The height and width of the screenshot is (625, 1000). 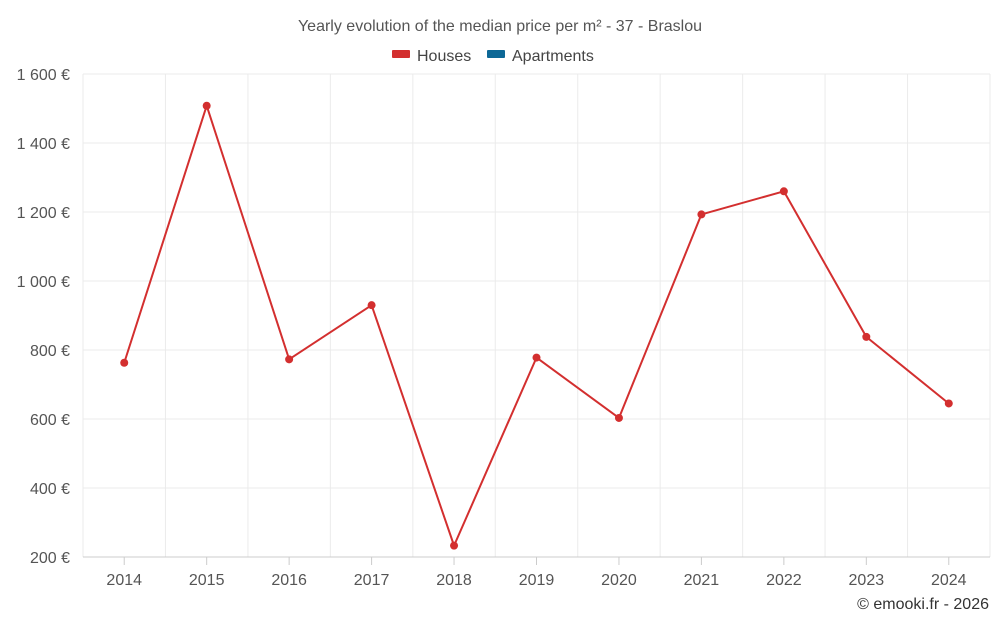 What do you see at coordinates (43, 213) in the screenshot?
I see `y-tick-label: 1 200 €` at bounding box center [43, 213].